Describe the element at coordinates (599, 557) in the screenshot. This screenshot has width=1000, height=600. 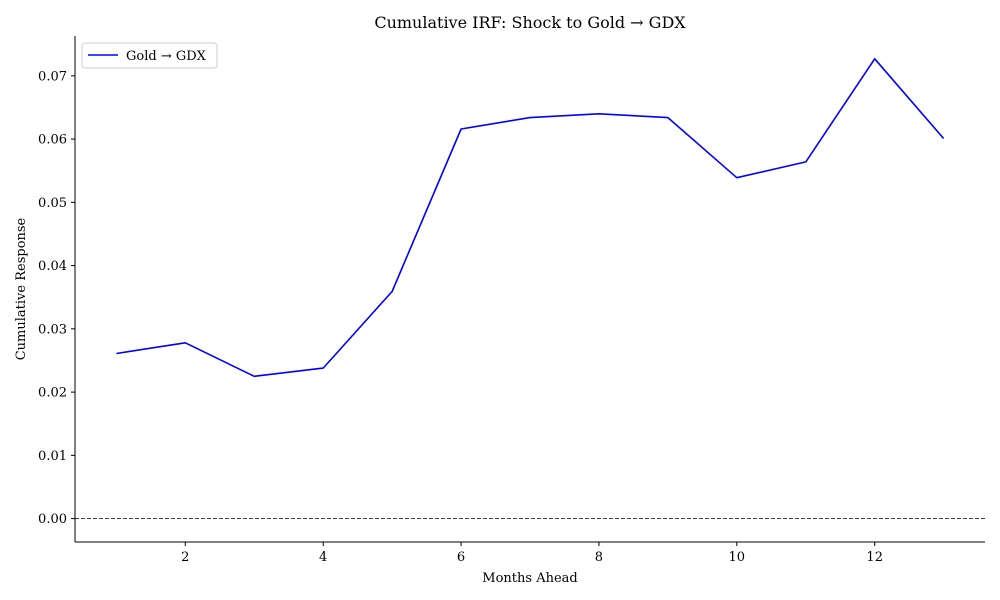
I see `x-tick-label: 8` at that location.